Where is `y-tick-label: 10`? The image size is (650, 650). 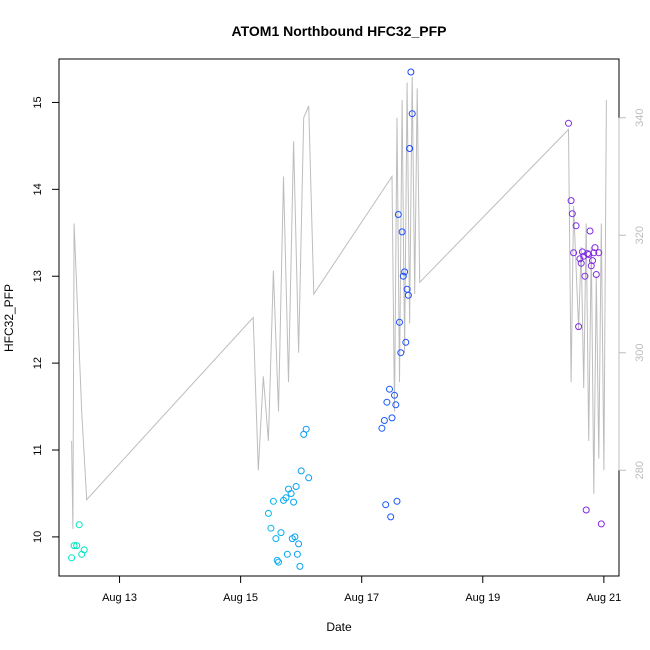 y-tick-label: 10 is located at coordinates (38, 537).